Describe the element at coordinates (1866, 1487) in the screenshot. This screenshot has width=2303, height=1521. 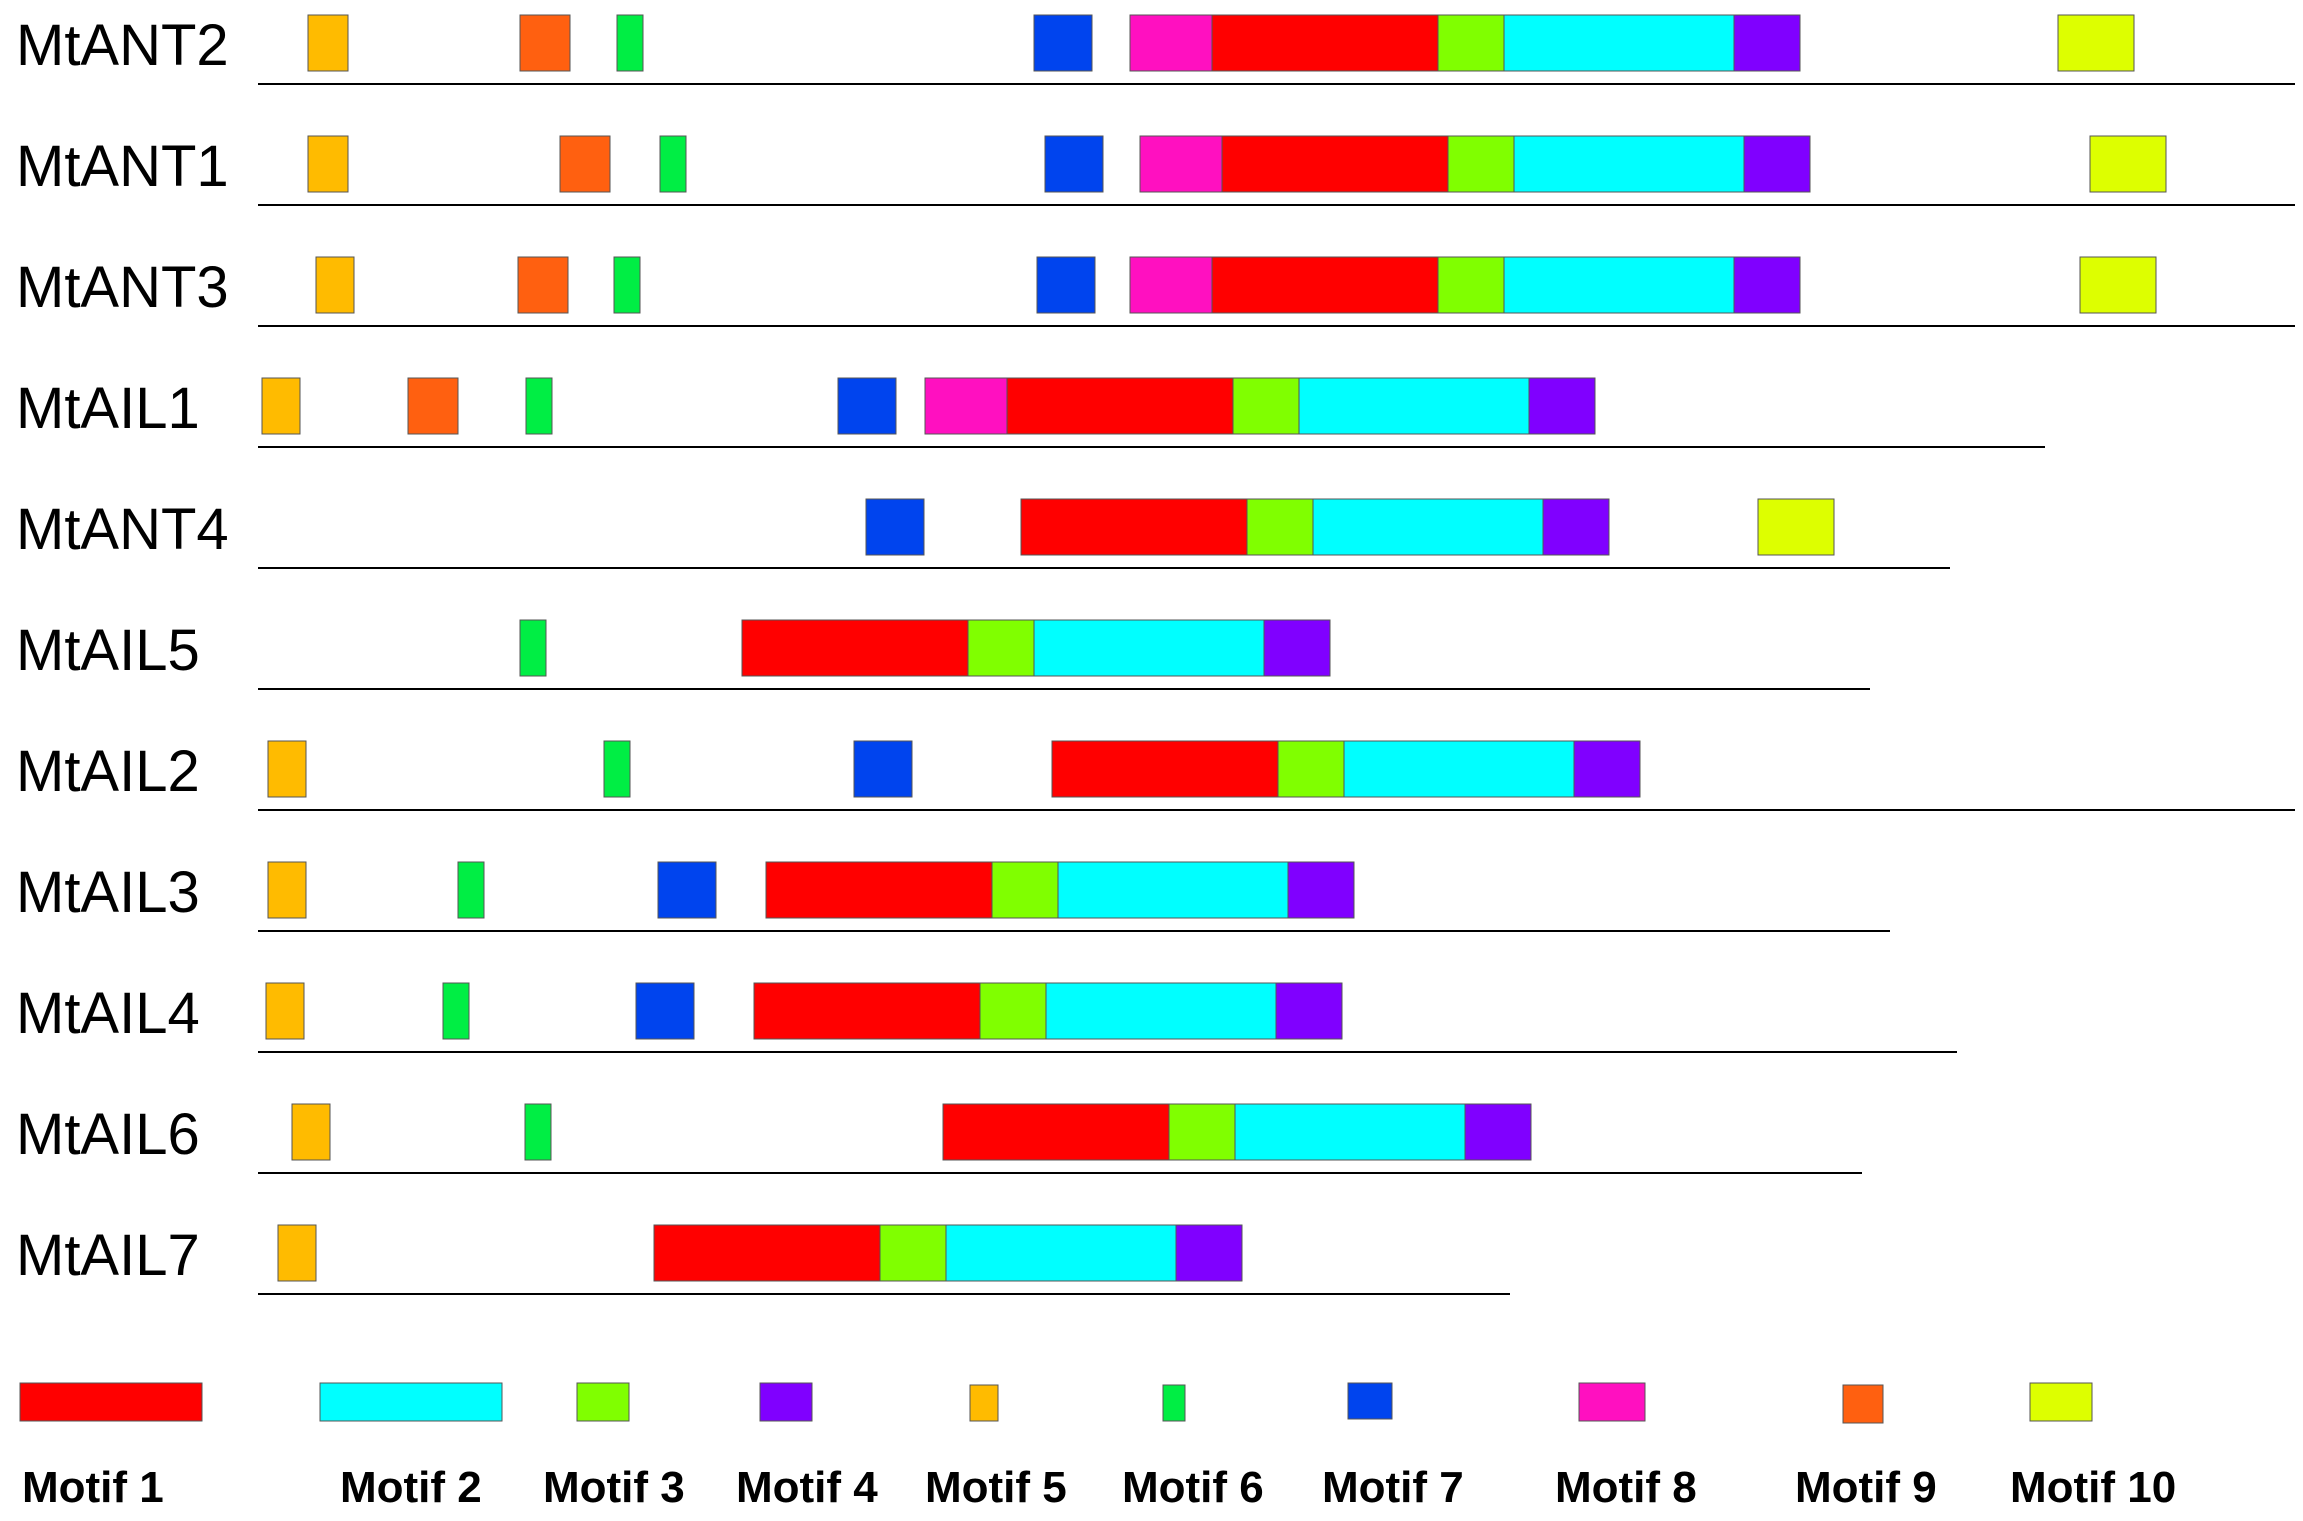
I see `legend-label: Motif 9` at that location.